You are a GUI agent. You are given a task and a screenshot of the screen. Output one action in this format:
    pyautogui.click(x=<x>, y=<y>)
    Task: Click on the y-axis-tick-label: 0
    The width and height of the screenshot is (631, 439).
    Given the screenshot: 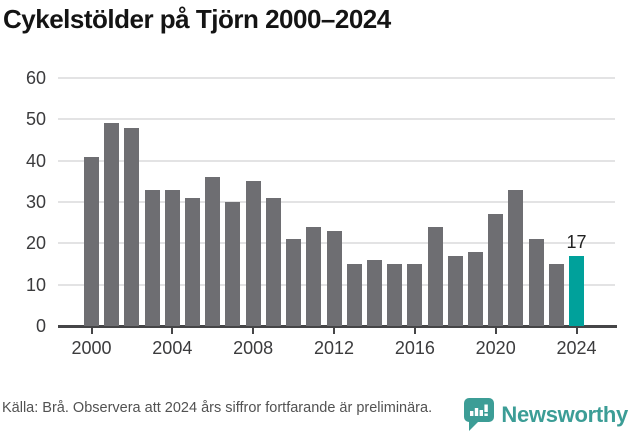 What is the action you would take?
    pyautogui.click(x=40, y=326)
    